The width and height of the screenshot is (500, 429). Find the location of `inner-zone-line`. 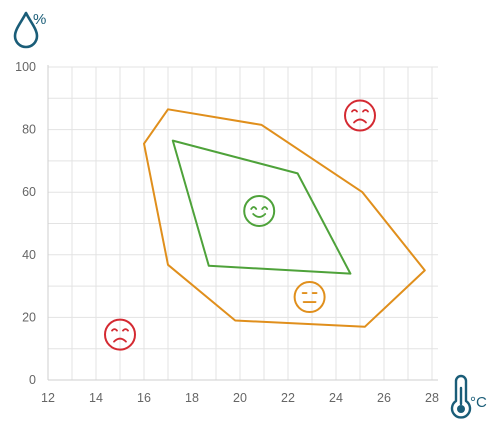

inner-zone-line is located at coordinates (261, 207).